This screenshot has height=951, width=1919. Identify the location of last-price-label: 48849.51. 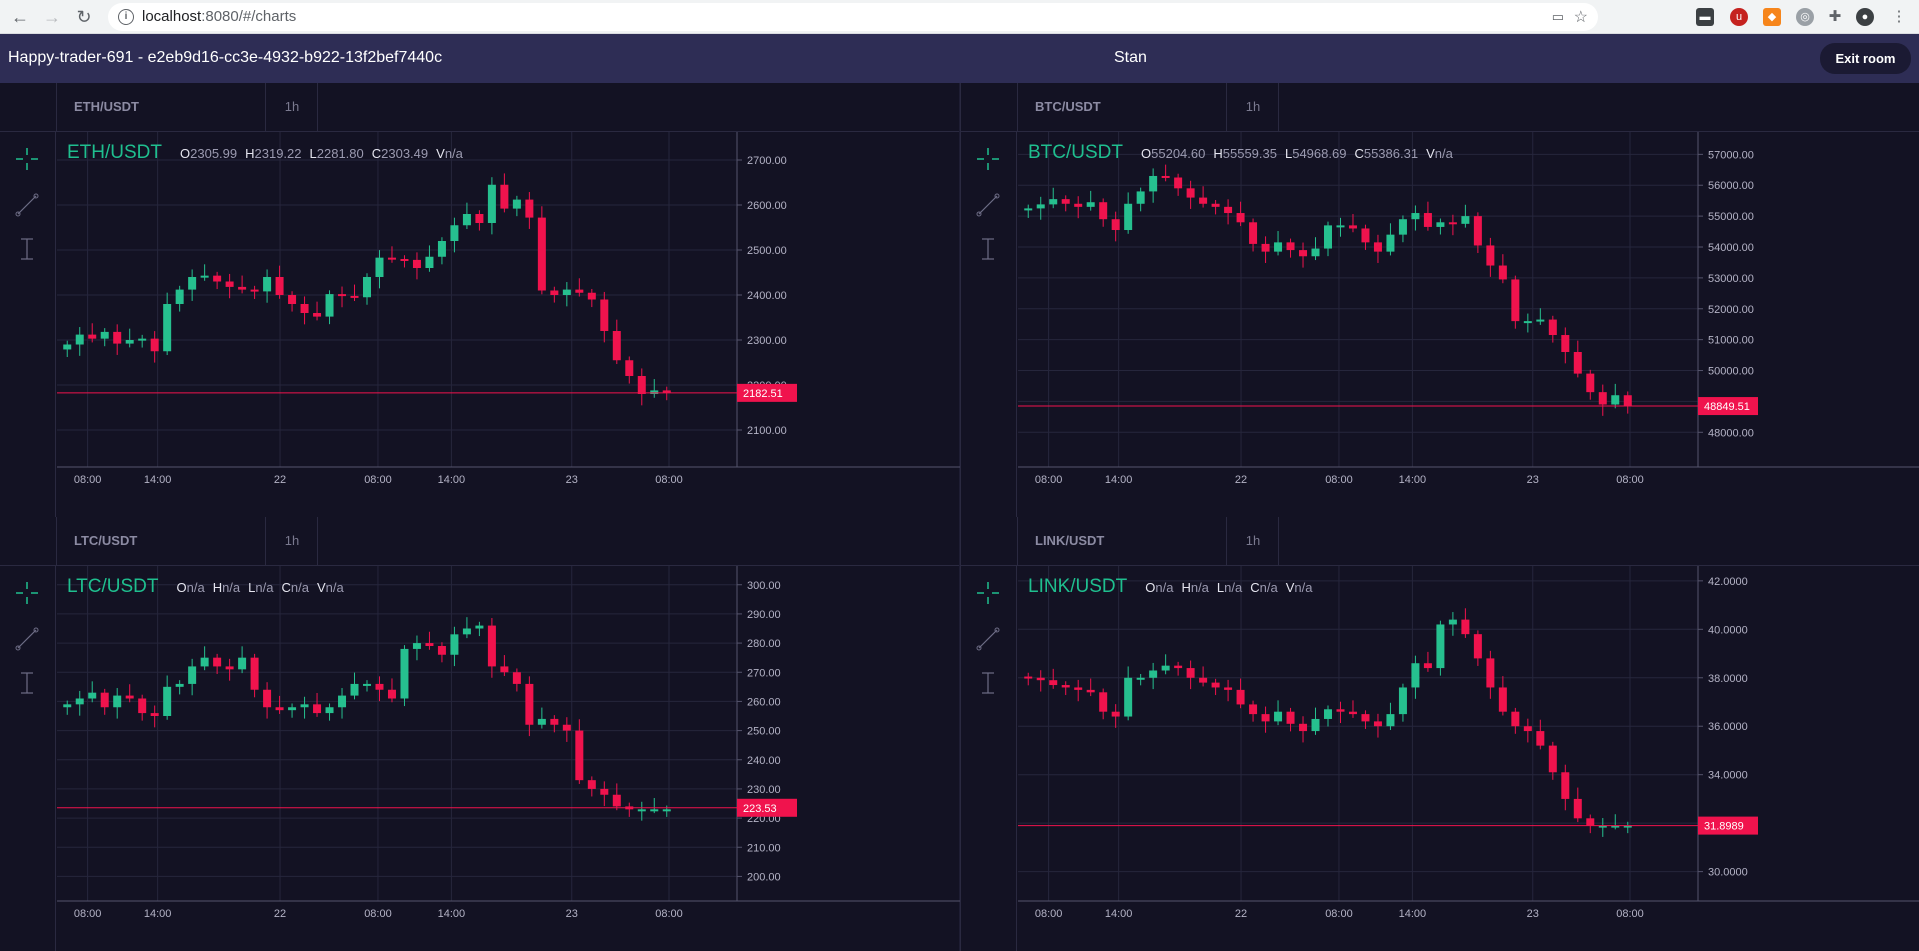
(1727, 407).